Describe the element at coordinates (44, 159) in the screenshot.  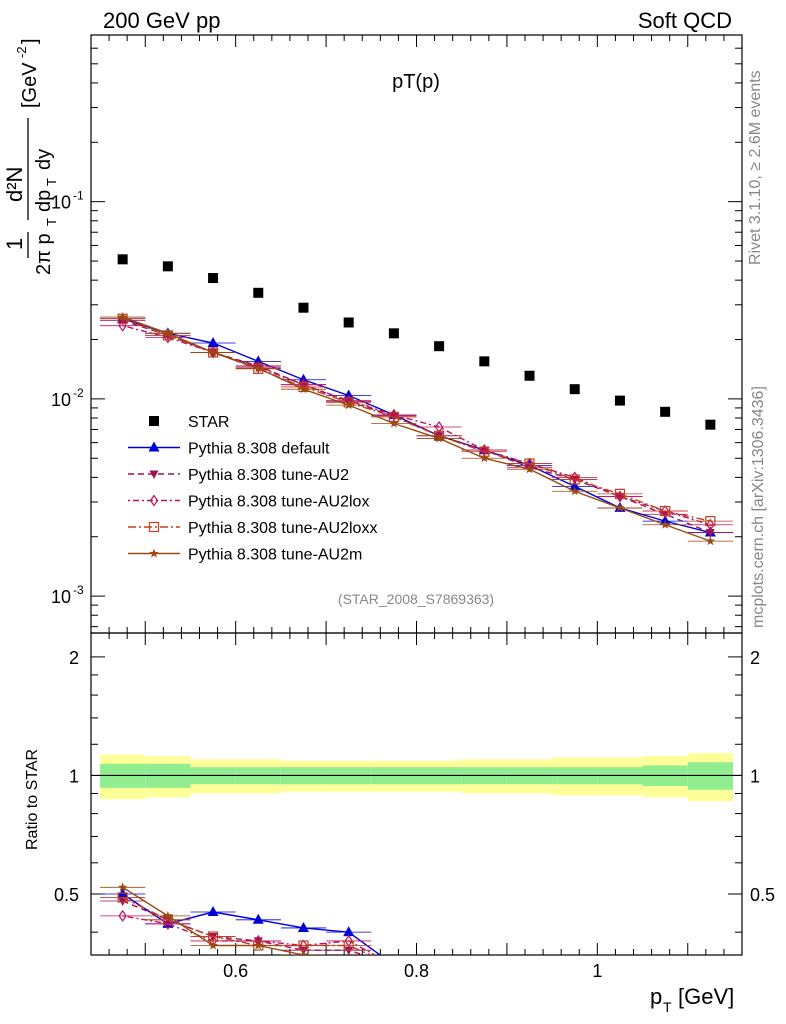
I see `svg-text: dy` at that location.